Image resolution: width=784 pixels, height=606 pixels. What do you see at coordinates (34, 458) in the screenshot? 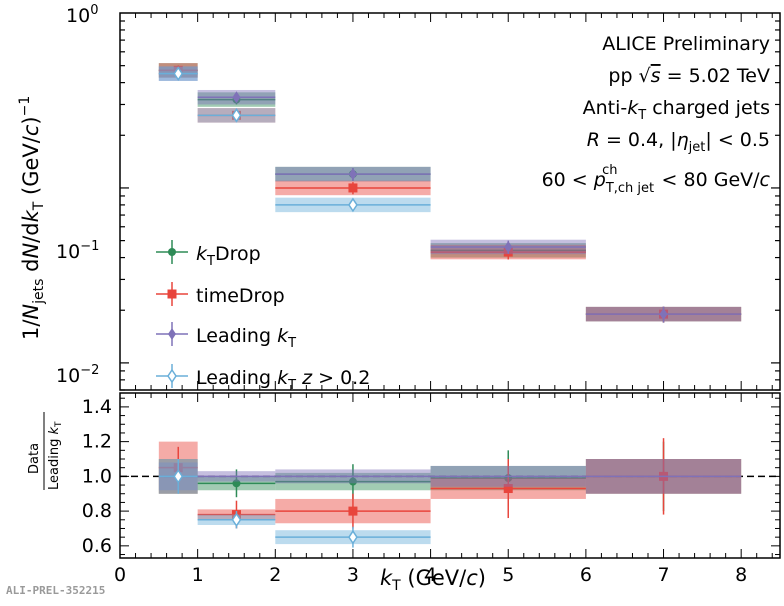
I see `svg-text: Data` at bounding box center [34, 458].